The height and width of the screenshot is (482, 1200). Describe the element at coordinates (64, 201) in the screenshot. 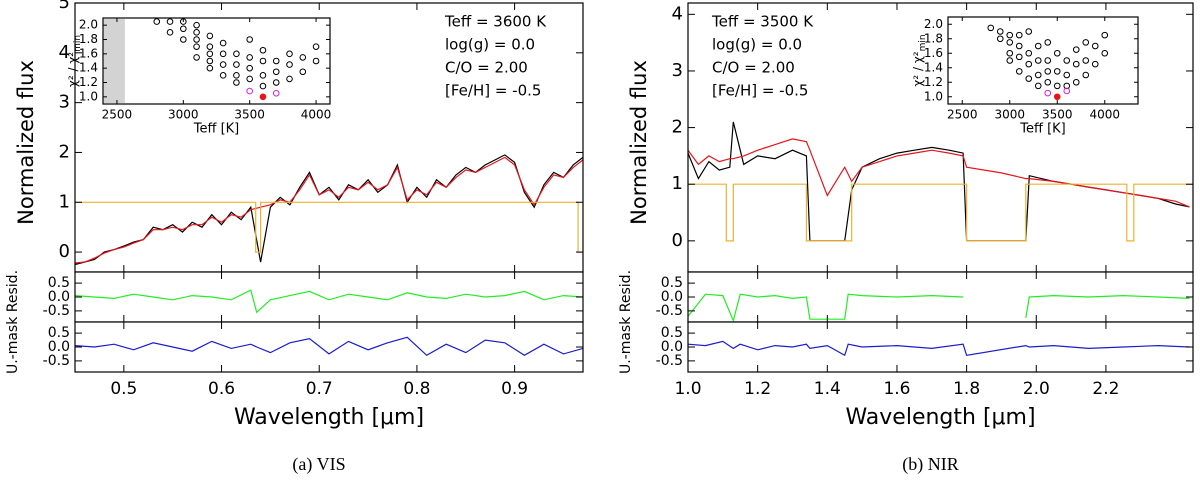

I see `y-tick-label: 1` at that location.